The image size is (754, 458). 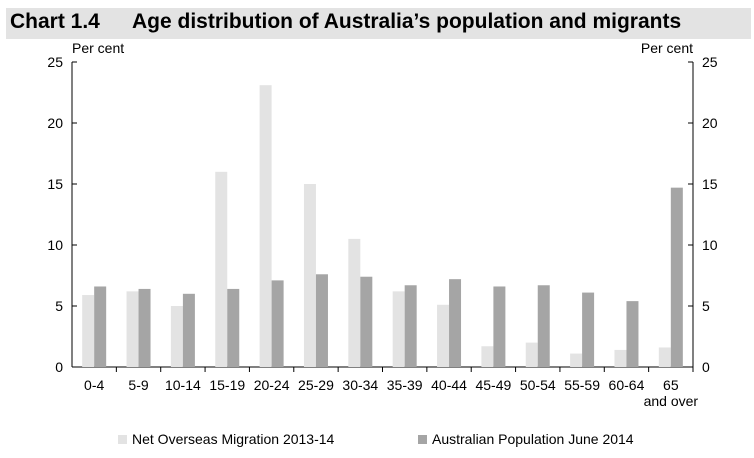 I want to click on x-tick-label: 55-59, so click(x=582, y=385).